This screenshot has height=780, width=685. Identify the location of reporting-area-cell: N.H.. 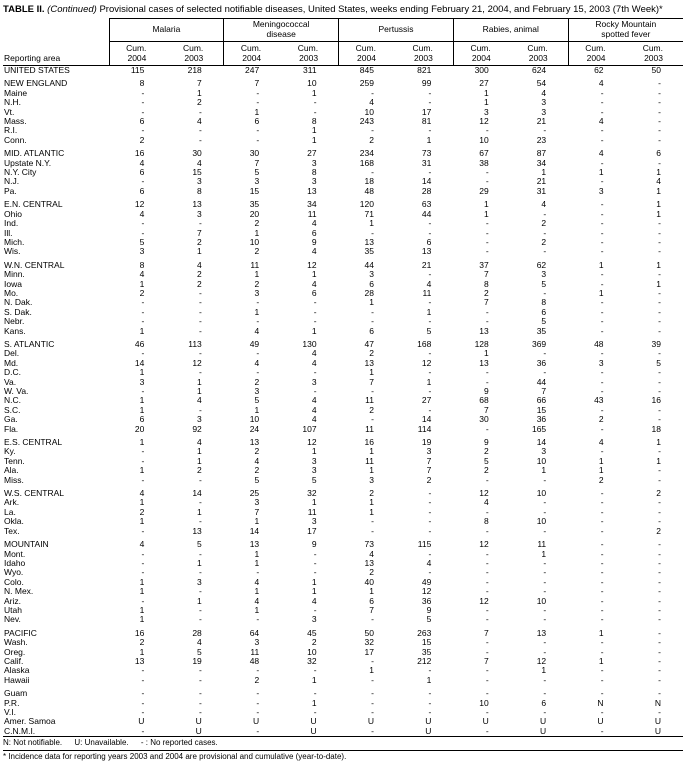
(12, 102).